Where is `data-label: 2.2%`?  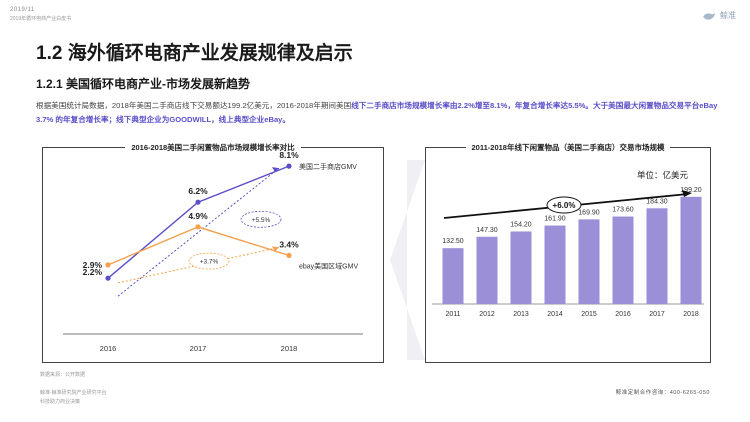 data-label: 2.2% is located at coordinates (93, 272).